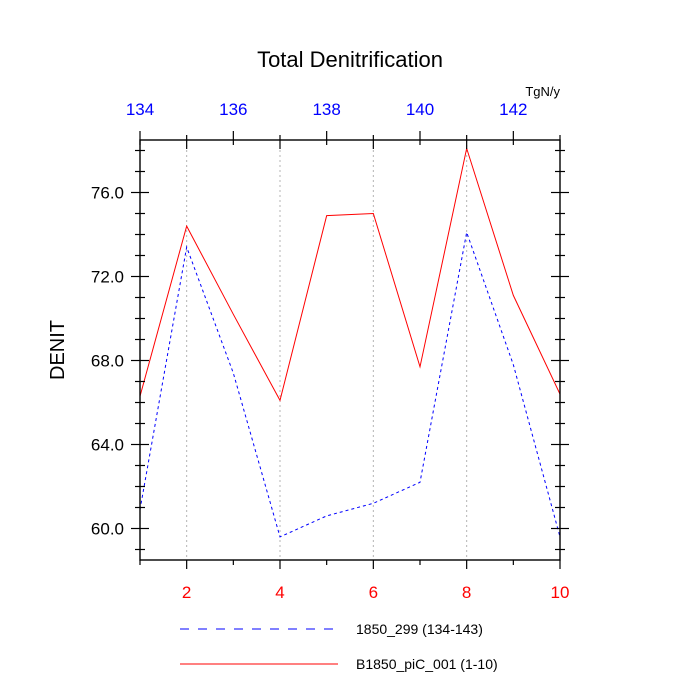 This screenshot has height=700, width=700. I want to click on y-tick-label-72: 72.0, so click(107, 277).